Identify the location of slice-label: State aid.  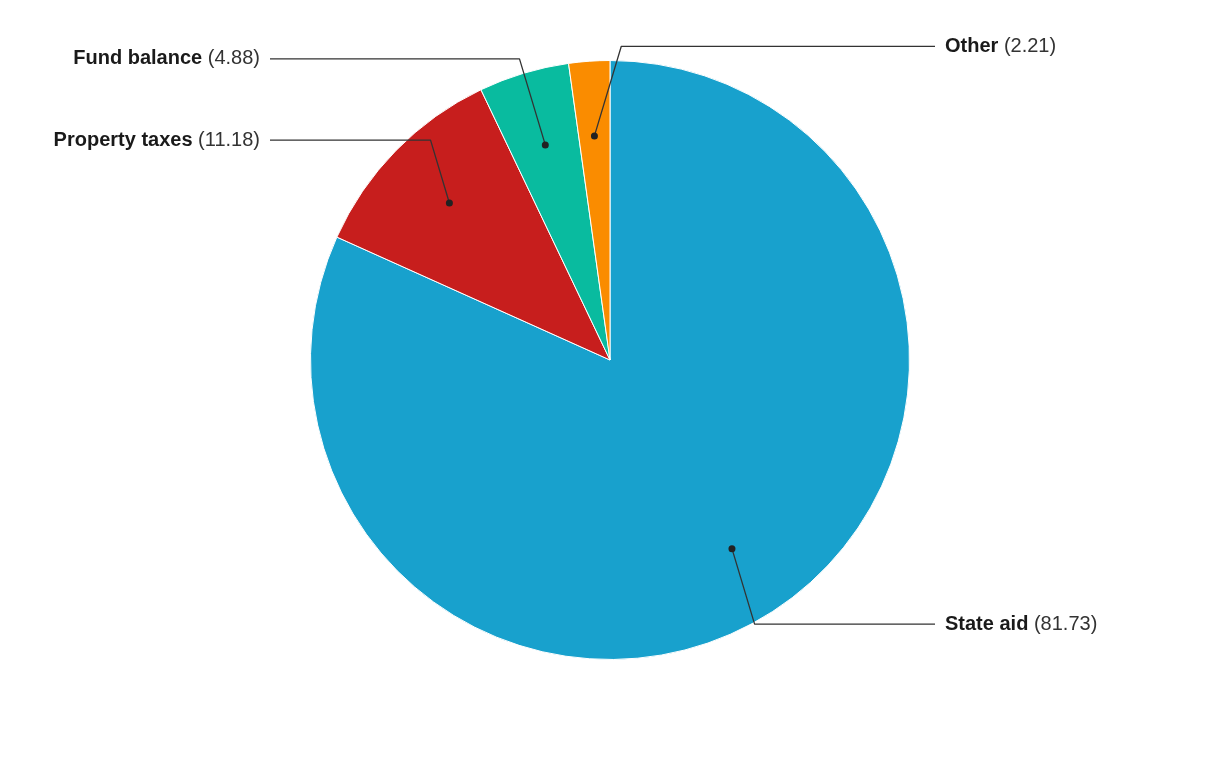
(987, 622).